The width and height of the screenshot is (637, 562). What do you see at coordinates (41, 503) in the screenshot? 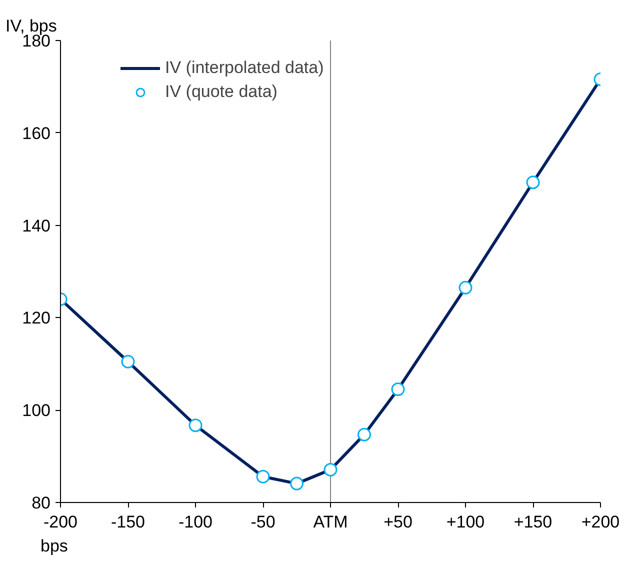
I see `y-tick-label: 80` at bounding box center [41, 503].